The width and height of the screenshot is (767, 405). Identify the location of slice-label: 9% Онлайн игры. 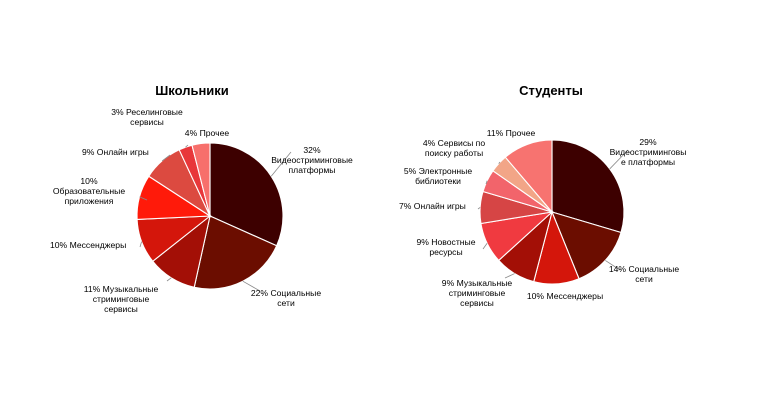
(115, 152).